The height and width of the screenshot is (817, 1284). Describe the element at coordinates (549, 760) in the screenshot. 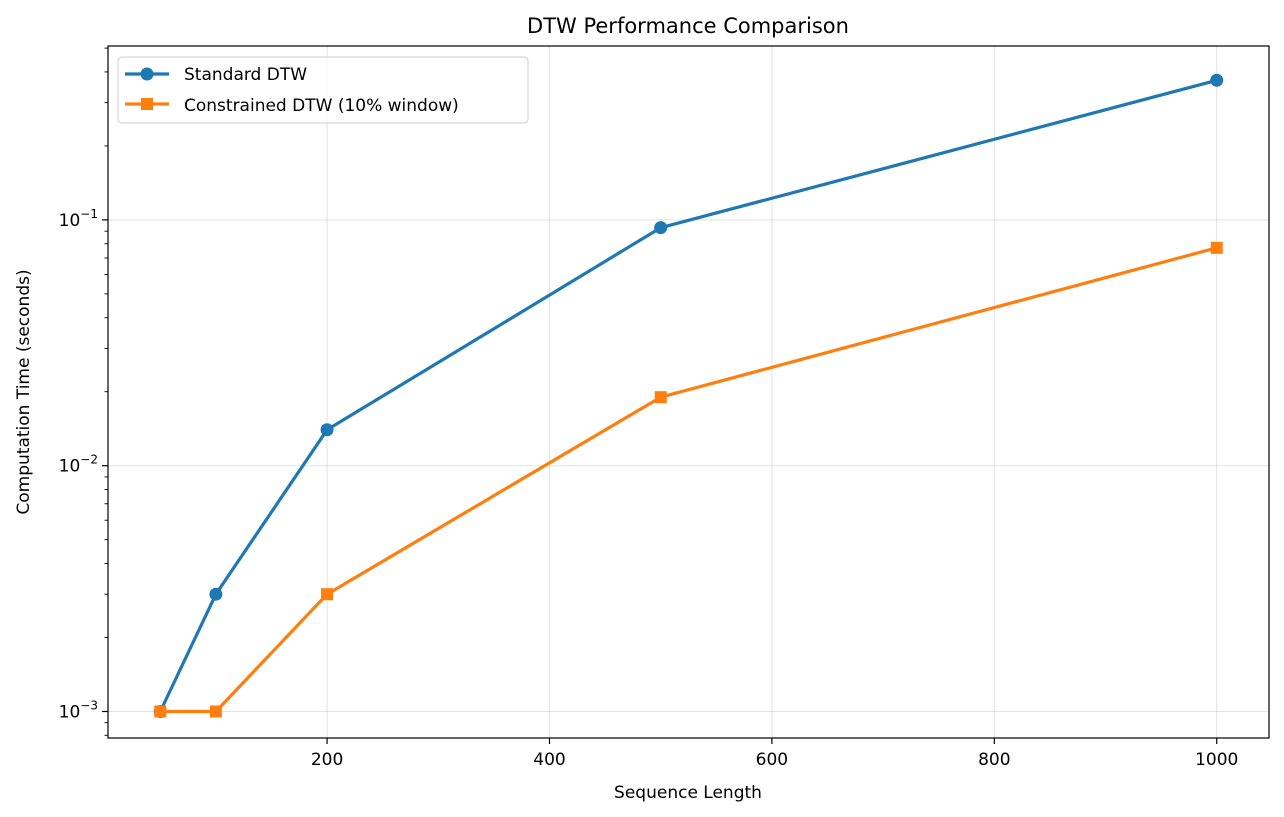

I see `x-tick-label: 400` at that location.